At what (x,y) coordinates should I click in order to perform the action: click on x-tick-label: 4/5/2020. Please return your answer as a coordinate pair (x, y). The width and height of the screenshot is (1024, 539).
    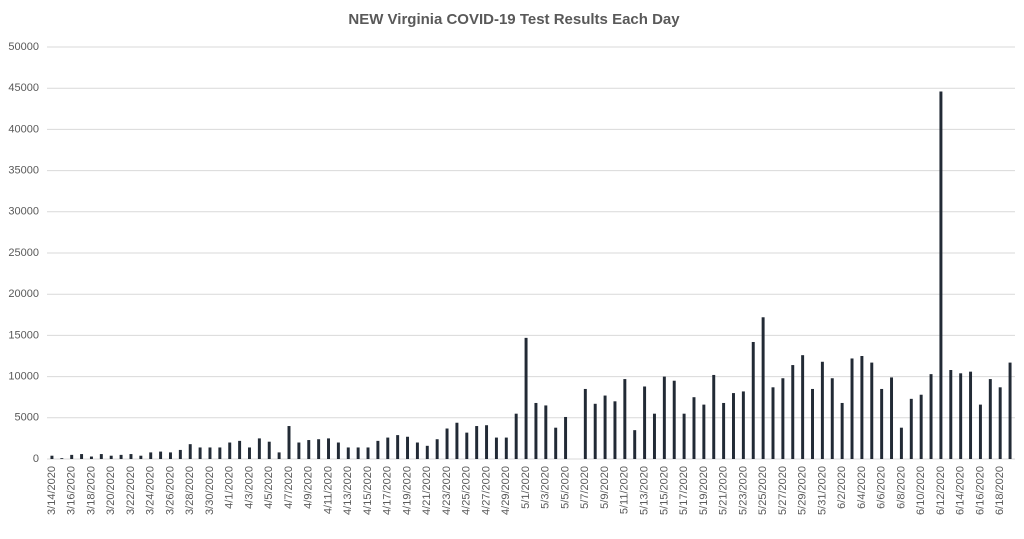
    Looking at the image, I should click on (269, 487).